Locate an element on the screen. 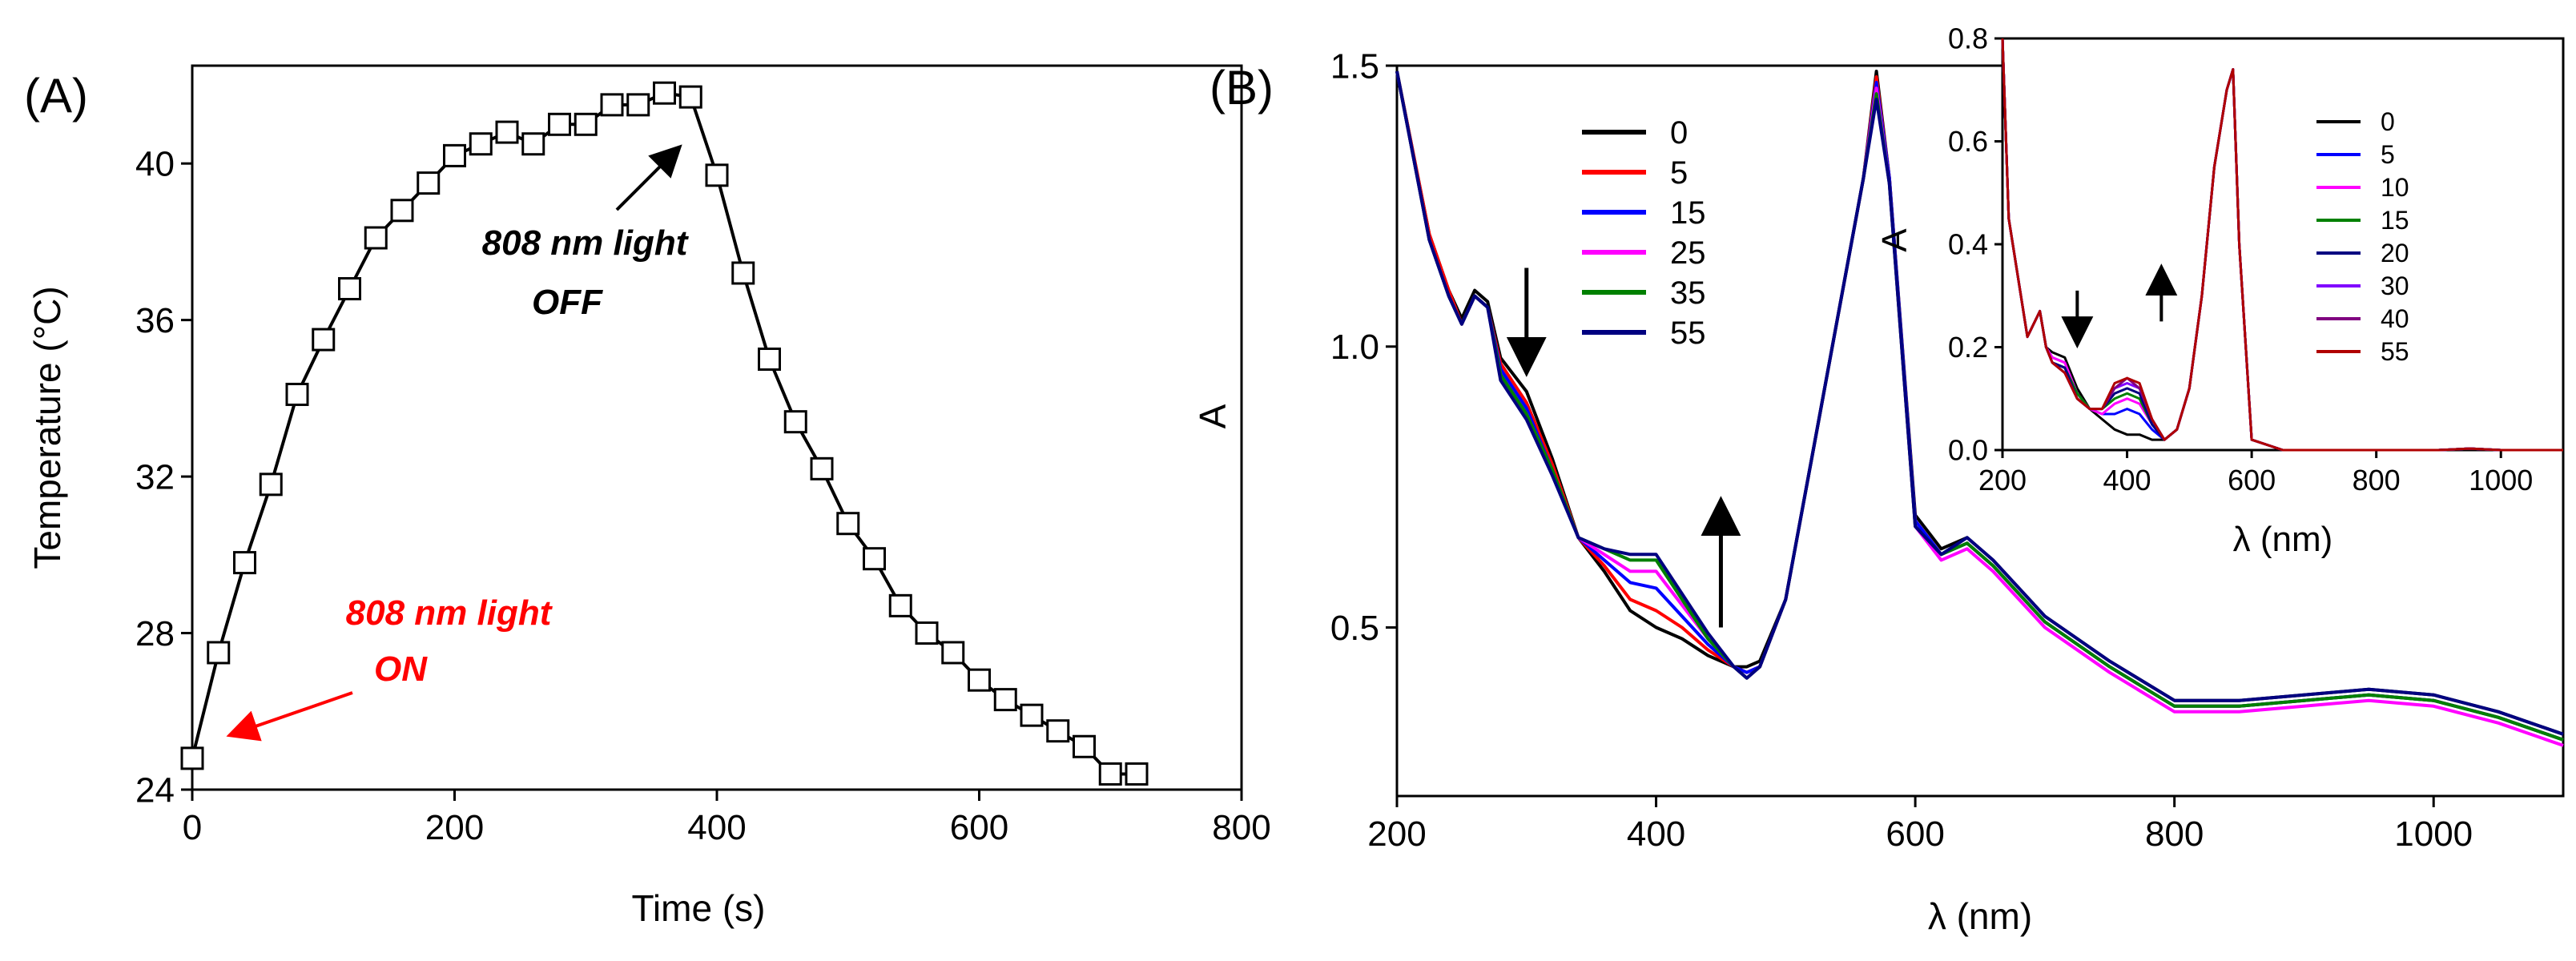  inset-x-tick-label: 800 is located at coordinates (2377, 480).